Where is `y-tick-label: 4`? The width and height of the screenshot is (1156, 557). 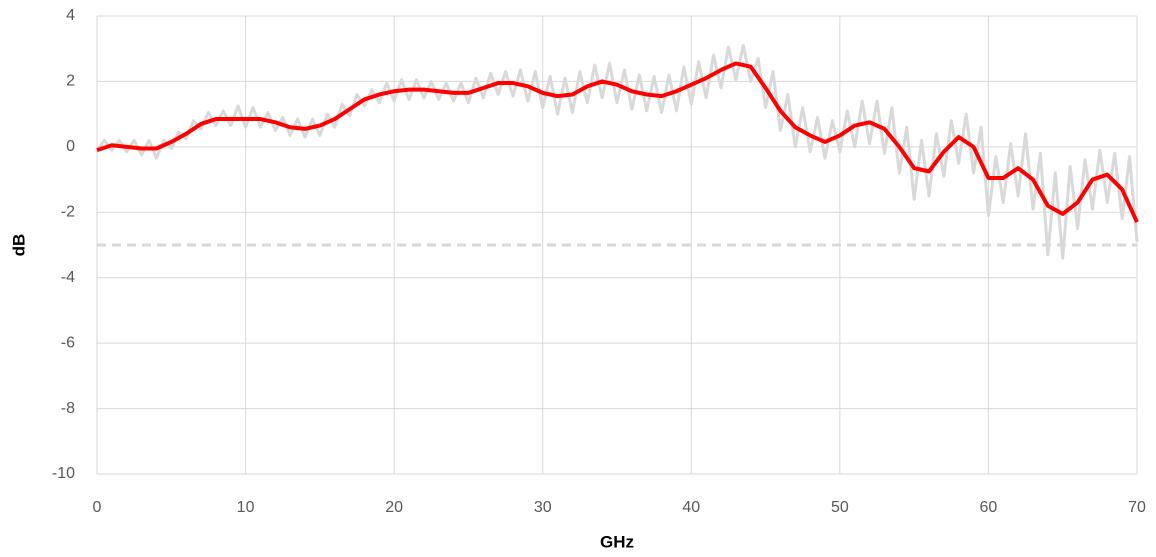 y-tick-label: 4 is located at coordinates (70, 15).